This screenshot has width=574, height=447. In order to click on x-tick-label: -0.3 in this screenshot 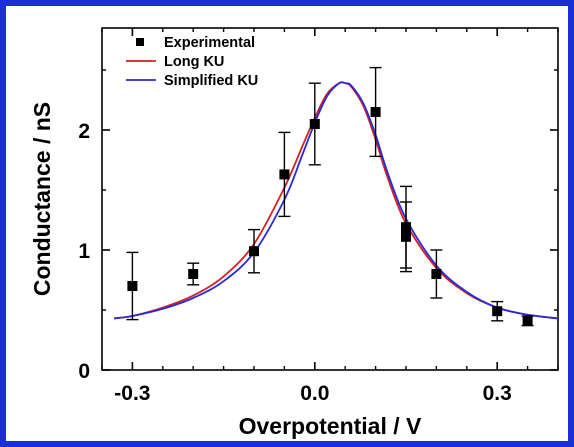, I will do `click(132, 393)`.